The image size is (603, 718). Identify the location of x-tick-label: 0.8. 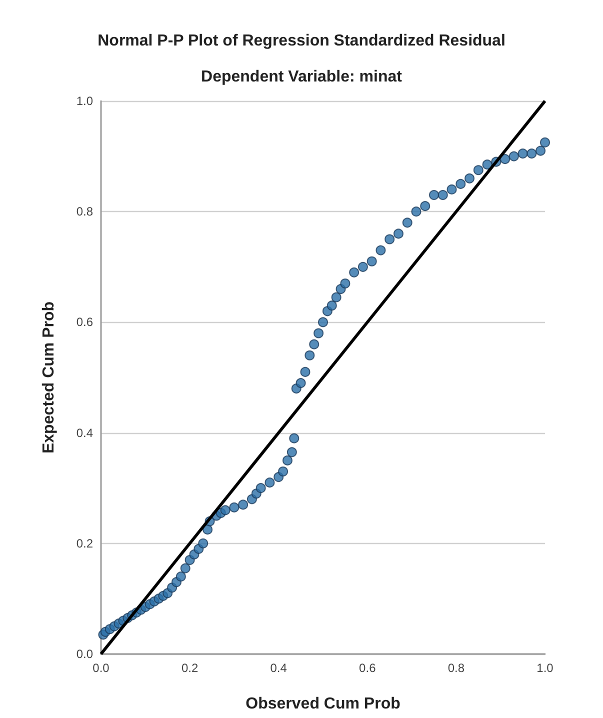
(456, 668).